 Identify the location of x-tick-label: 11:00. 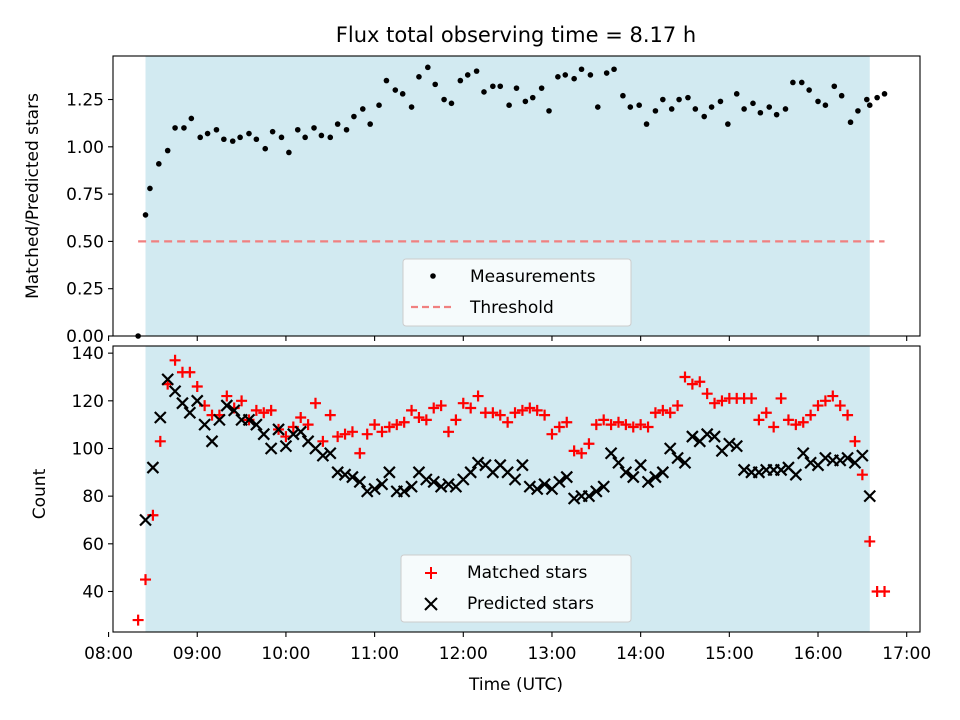
(374, 654).